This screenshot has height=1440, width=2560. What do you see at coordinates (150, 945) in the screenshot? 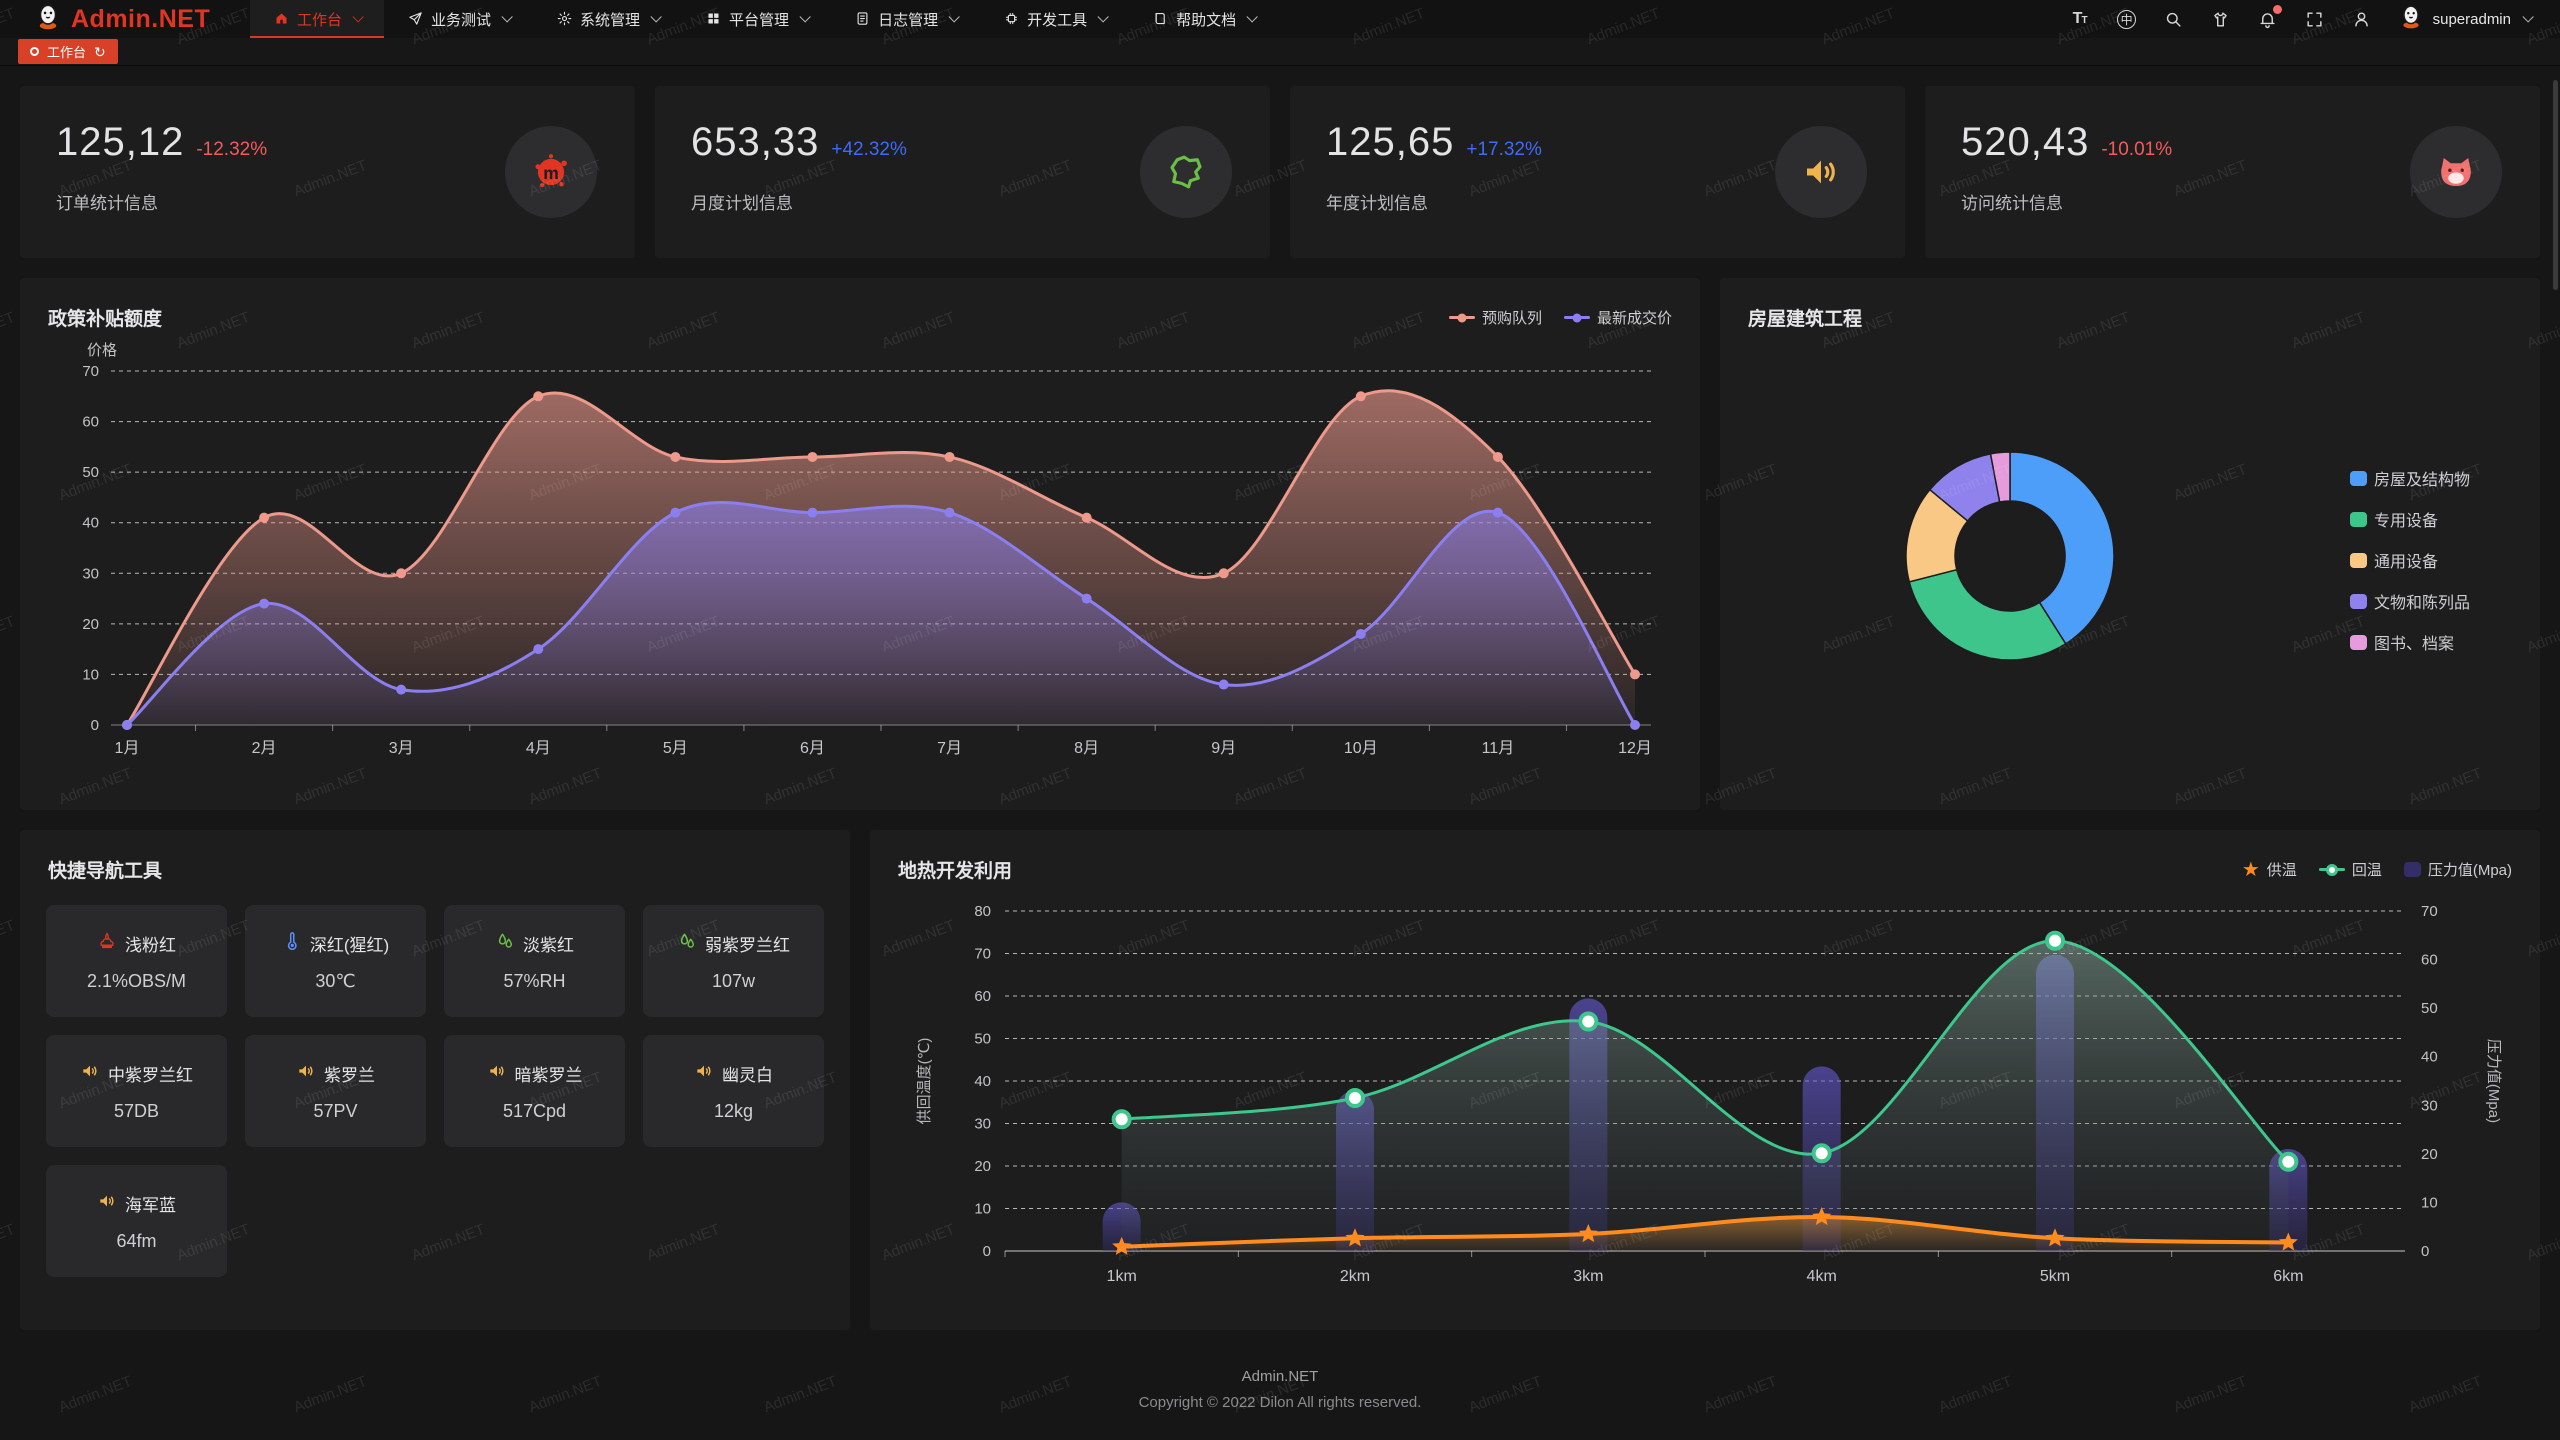
I see `quick-nav-label: 浅粉红` at bounding box center [150, 945].